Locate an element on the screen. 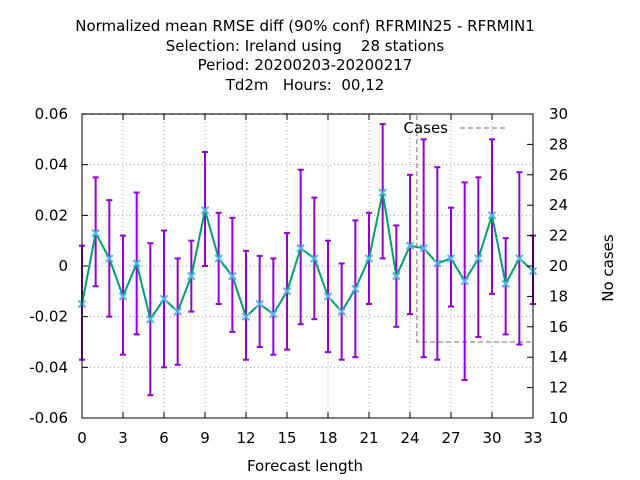 The image size is (640, 480). x-tick-label: 9 is located at coordinates (205, 438).